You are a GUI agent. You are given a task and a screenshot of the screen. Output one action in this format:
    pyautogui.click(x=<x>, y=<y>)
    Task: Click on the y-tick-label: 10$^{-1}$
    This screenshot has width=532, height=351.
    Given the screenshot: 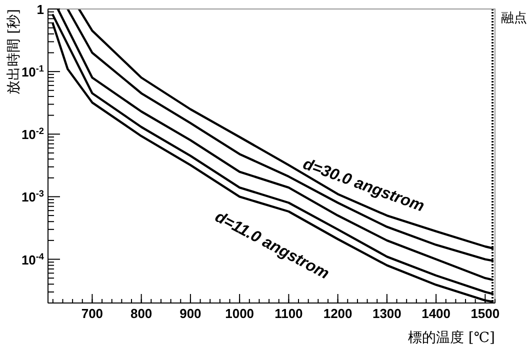 What is the action you would take?
    pyautogui.click(x=32, y=72)
    